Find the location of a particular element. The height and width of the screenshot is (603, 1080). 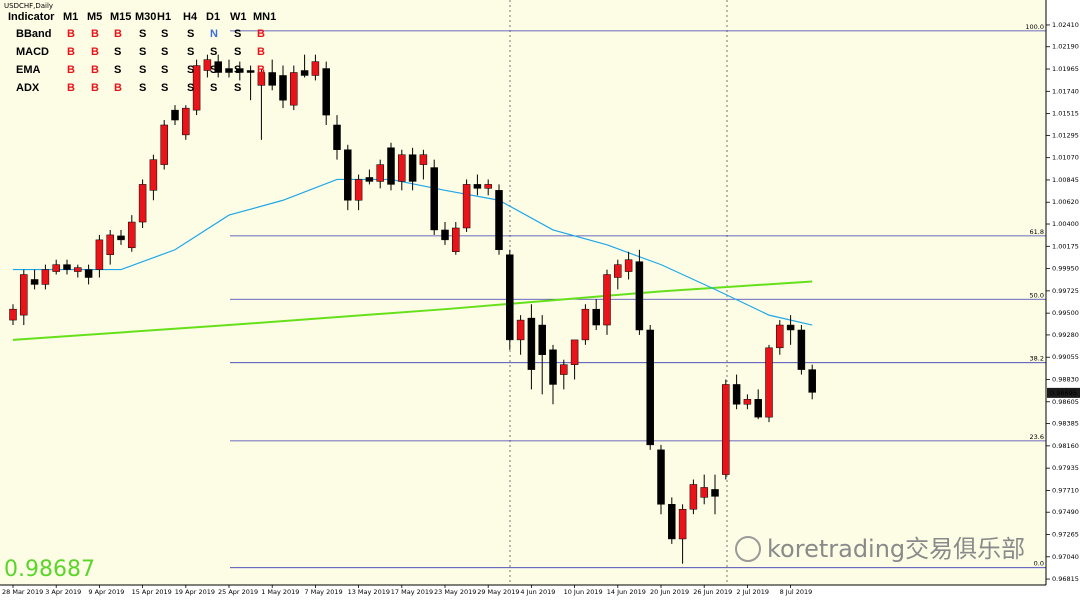

x-tick-label: 4 Jun 2019 is located at coordinates (537, 592).